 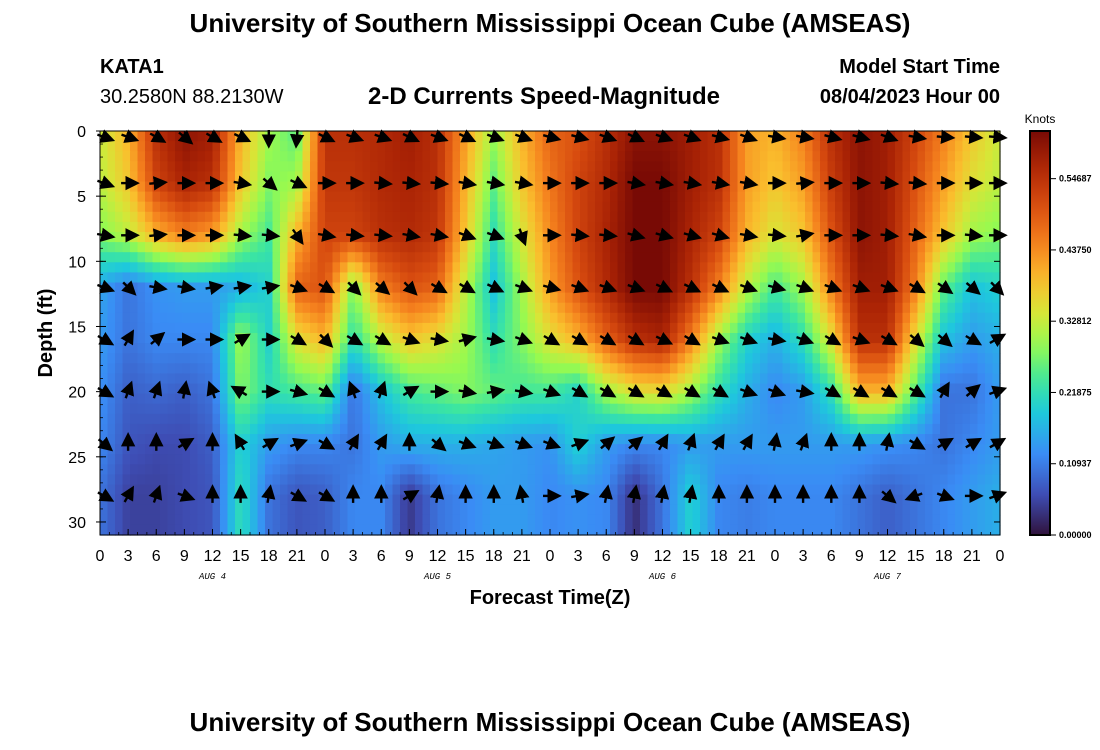 What do you see at coordinates (692, 286) in the screenshot?
I see `current-arrow` at bounding box center [692, 286].